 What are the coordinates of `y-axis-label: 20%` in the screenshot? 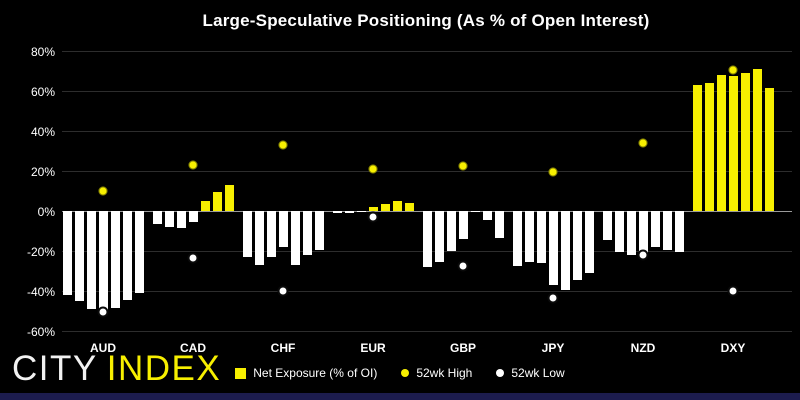 It's located at (42, 171).